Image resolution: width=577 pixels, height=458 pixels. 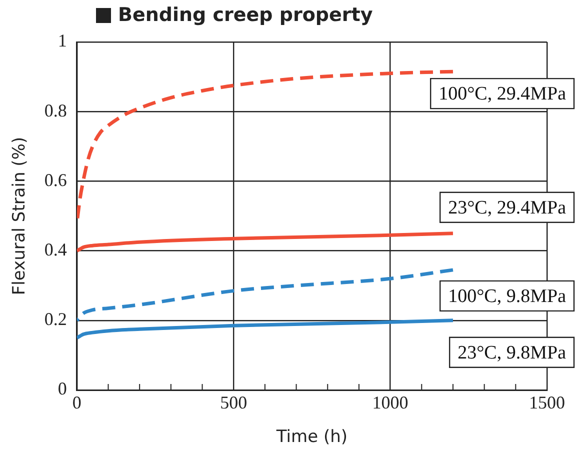 I want to click on x-tick-label: 1500, so click(x=547, y=402).